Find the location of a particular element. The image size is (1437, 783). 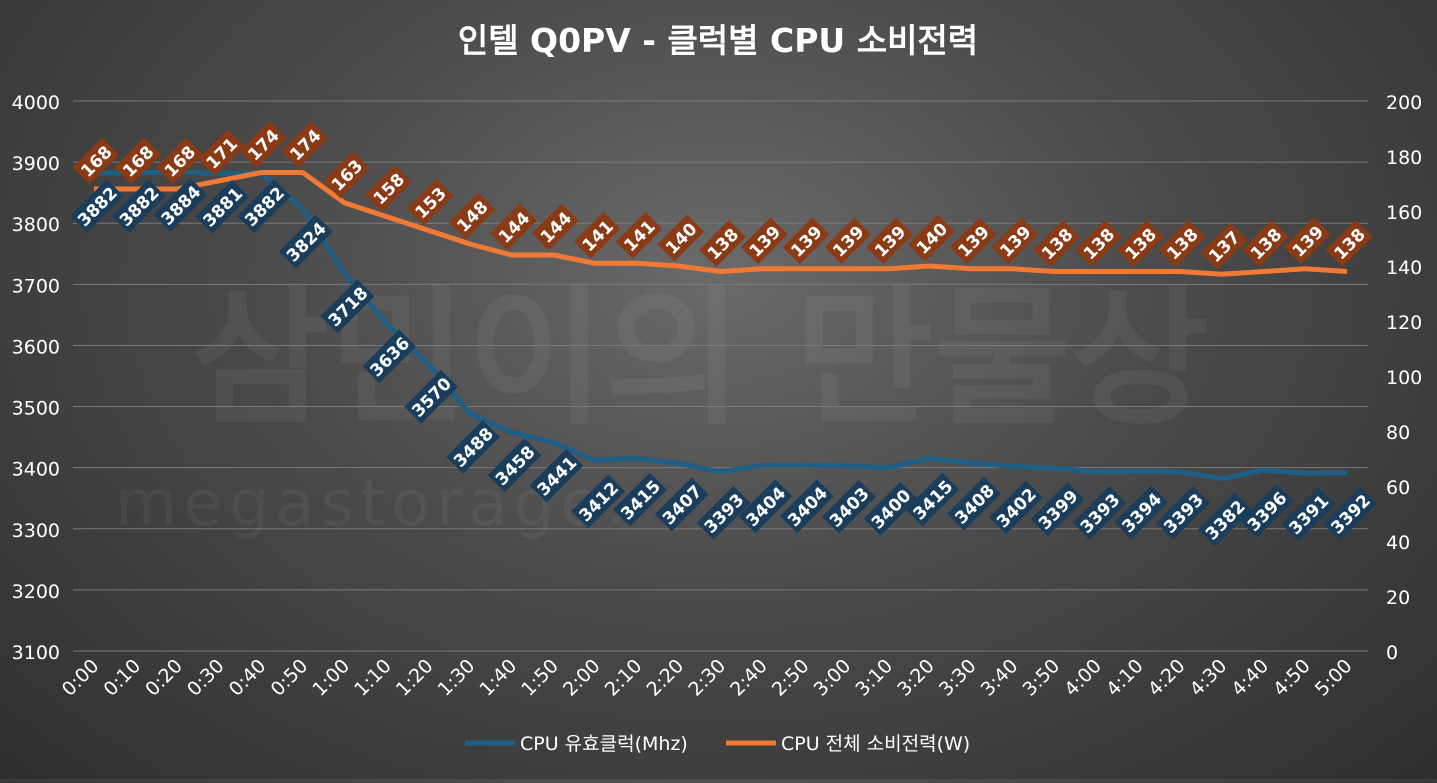

y-right-tick-label: 140 is located at coordinates (1404, 268).